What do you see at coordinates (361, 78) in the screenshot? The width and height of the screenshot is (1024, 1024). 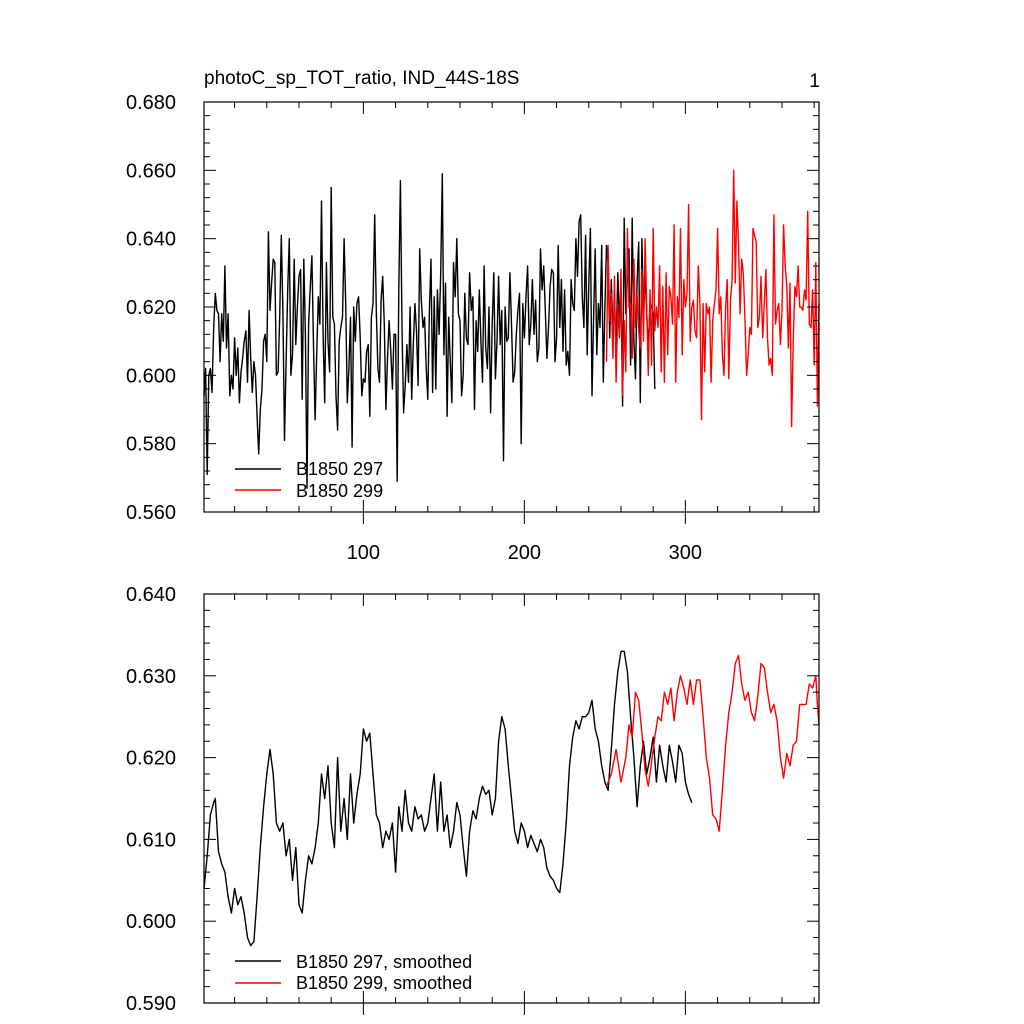 I see `chart-title: photoC_sp_TOT_ratio, IND_44S-18S` at bounding box center [361, 78].